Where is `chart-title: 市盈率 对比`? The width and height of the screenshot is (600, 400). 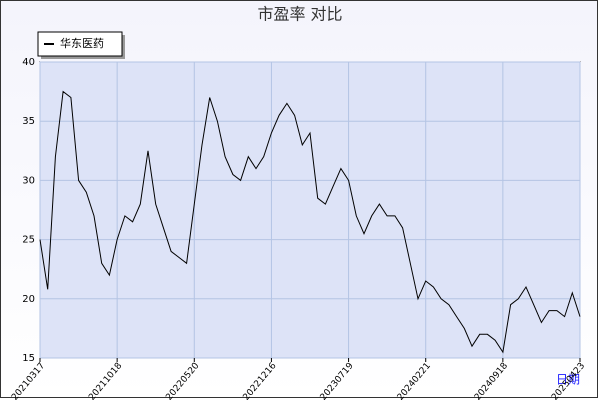
chart-title: 市盈率 对比 is located at coordinates (299, 14).